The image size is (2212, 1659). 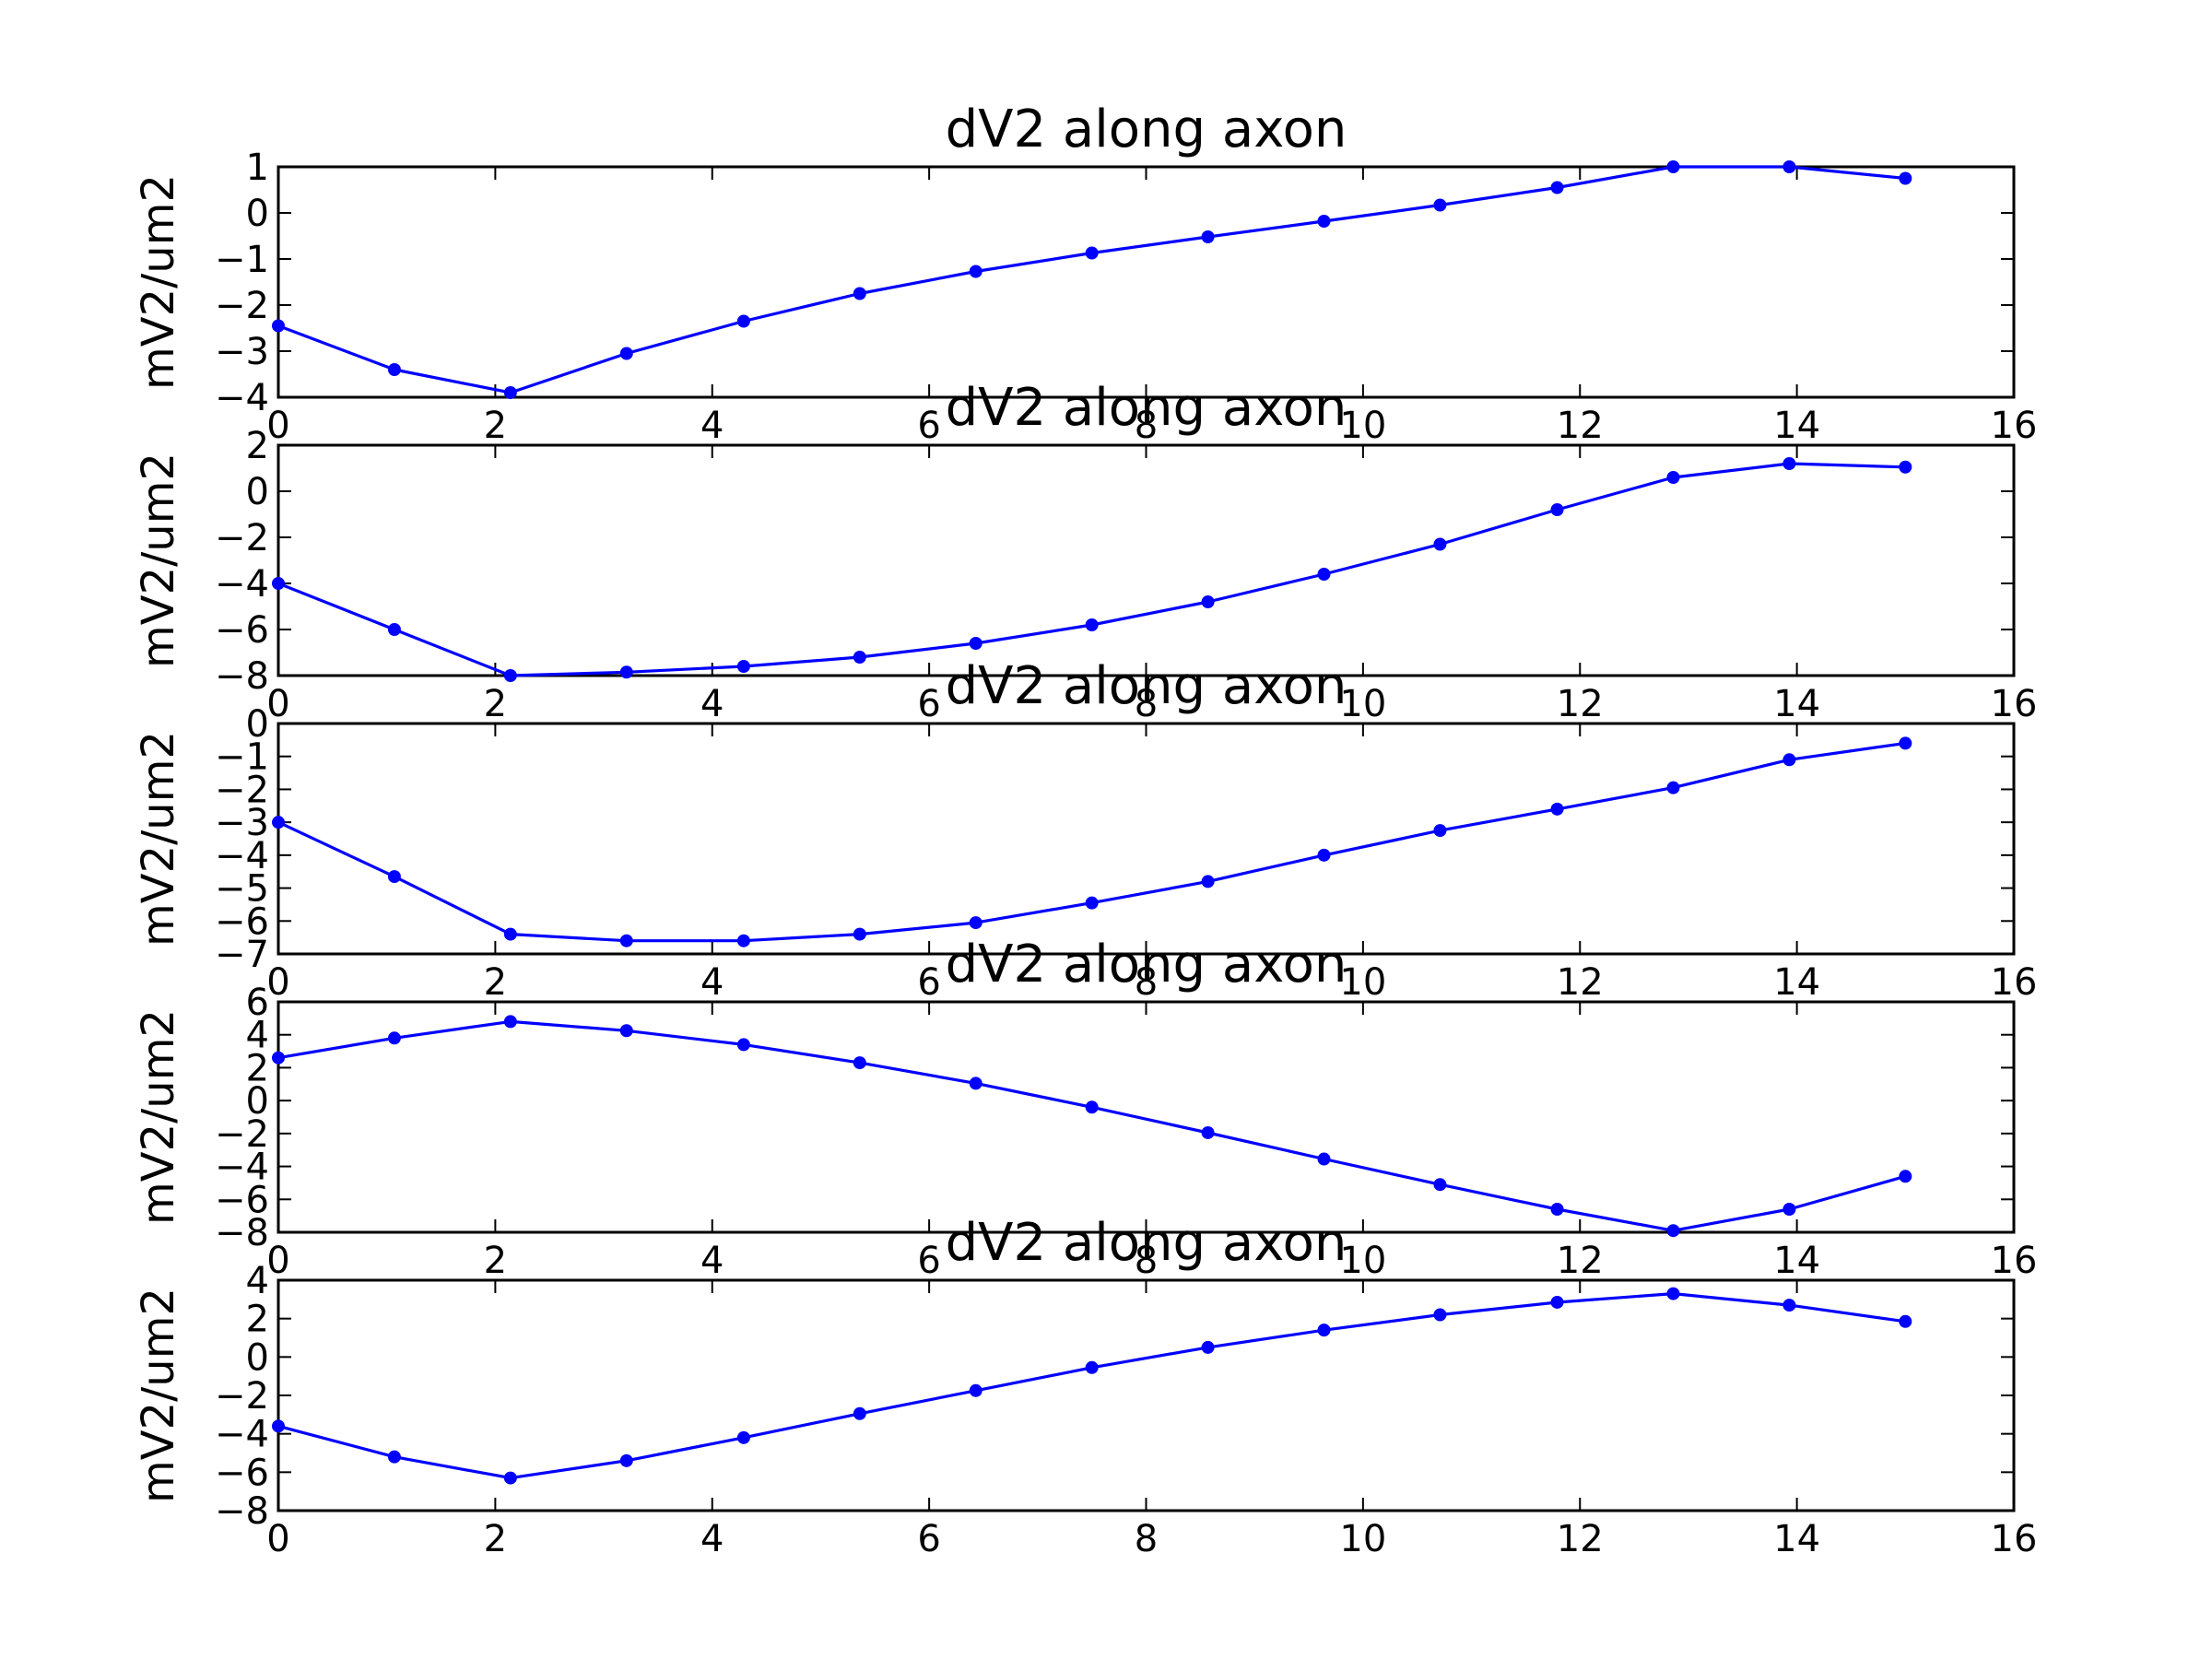 What do you see at coordinates (1796, 426) in the screenshot?
I see `x-tick-label: 14` at bounding box center [1796, 426].